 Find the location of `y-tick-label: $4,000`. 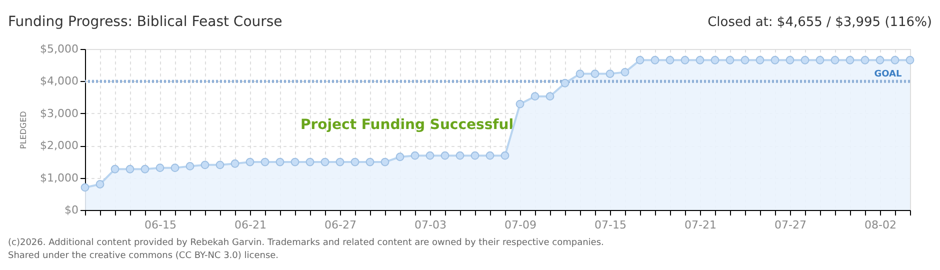

y-tick-label: $4,000 is located at coordinates (59, 81).